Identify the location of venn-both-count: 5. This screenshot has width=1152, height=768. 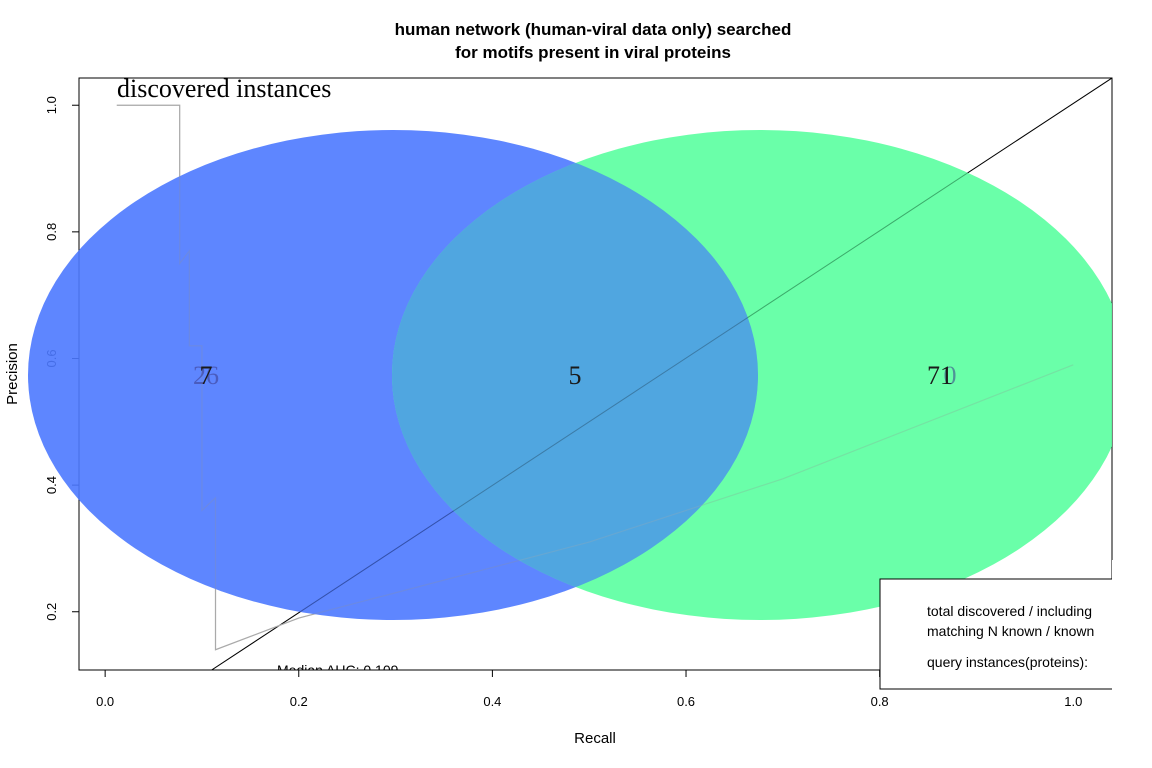
(575, 375).